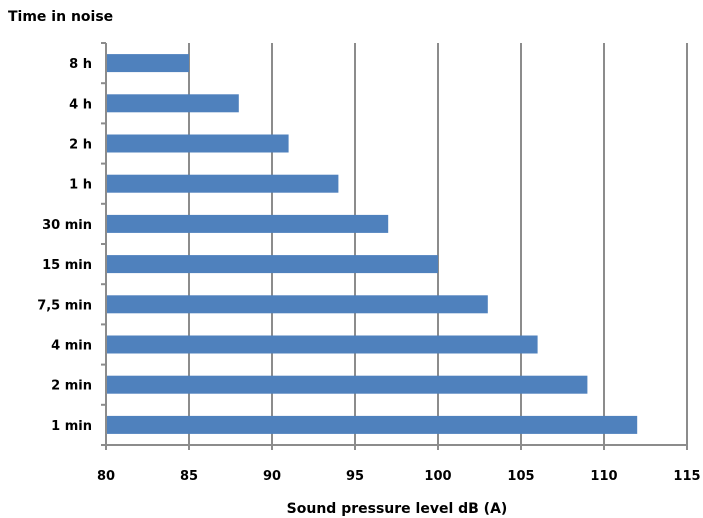  Describe the element at coordinates (686, 476) in the screenshot. I see `x-tick-label: 115` at that location.